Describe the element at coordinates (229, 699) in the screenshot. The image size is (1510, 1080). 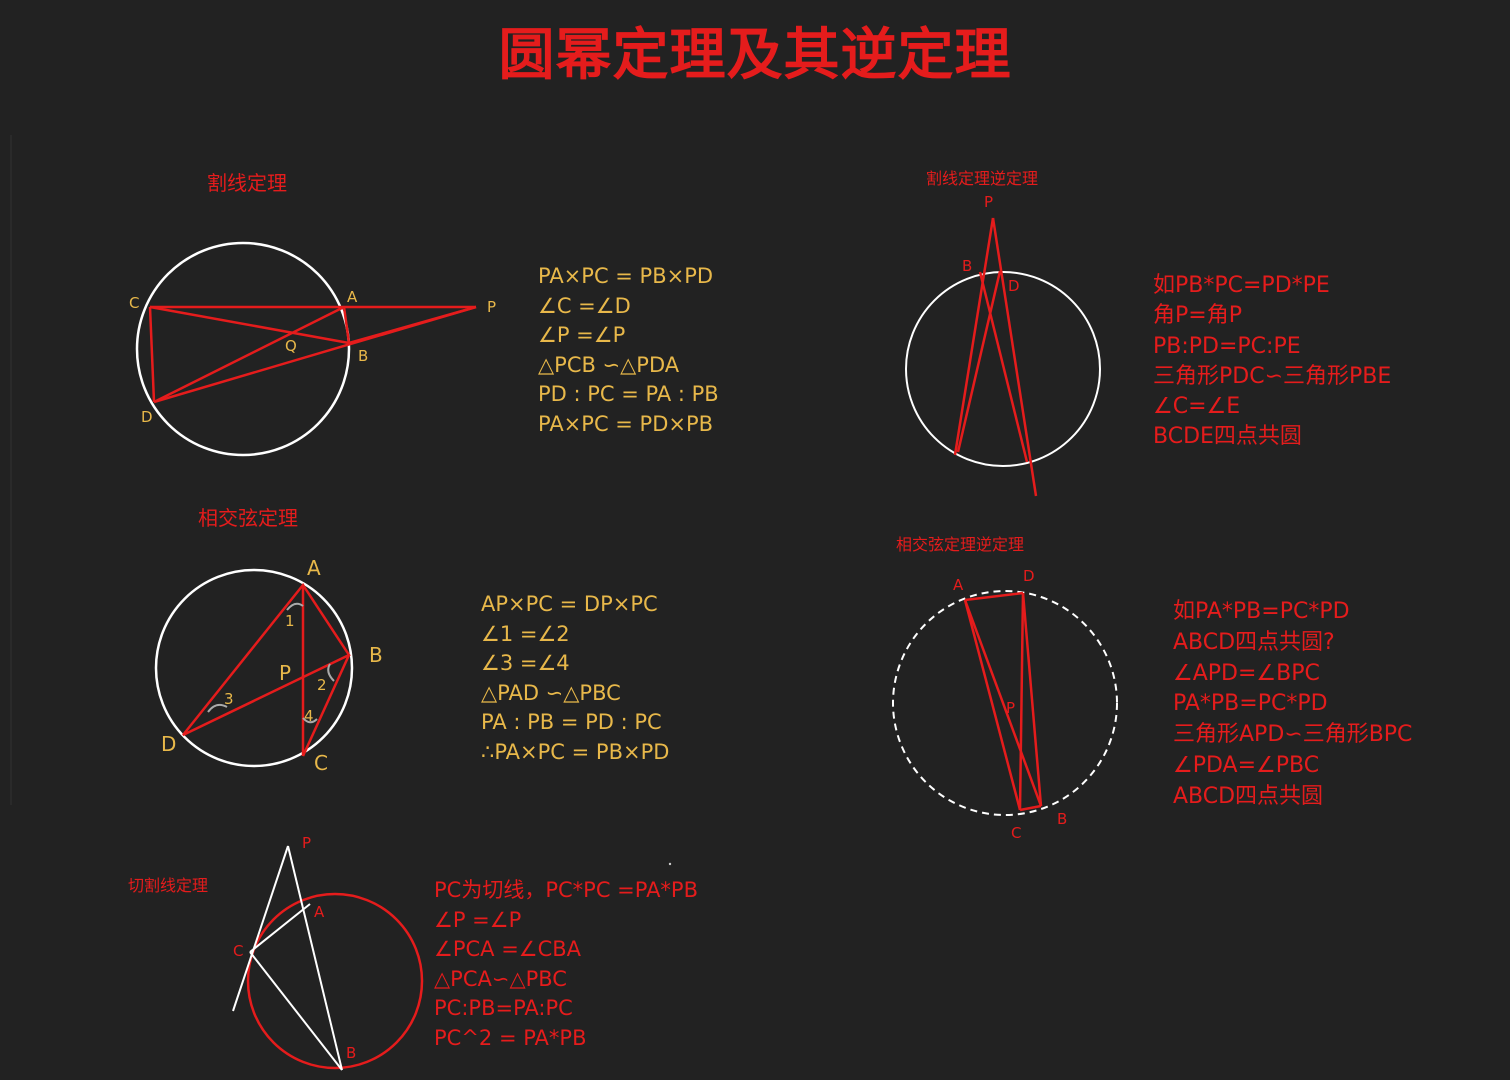
I see `angle-label: 3` at that location.